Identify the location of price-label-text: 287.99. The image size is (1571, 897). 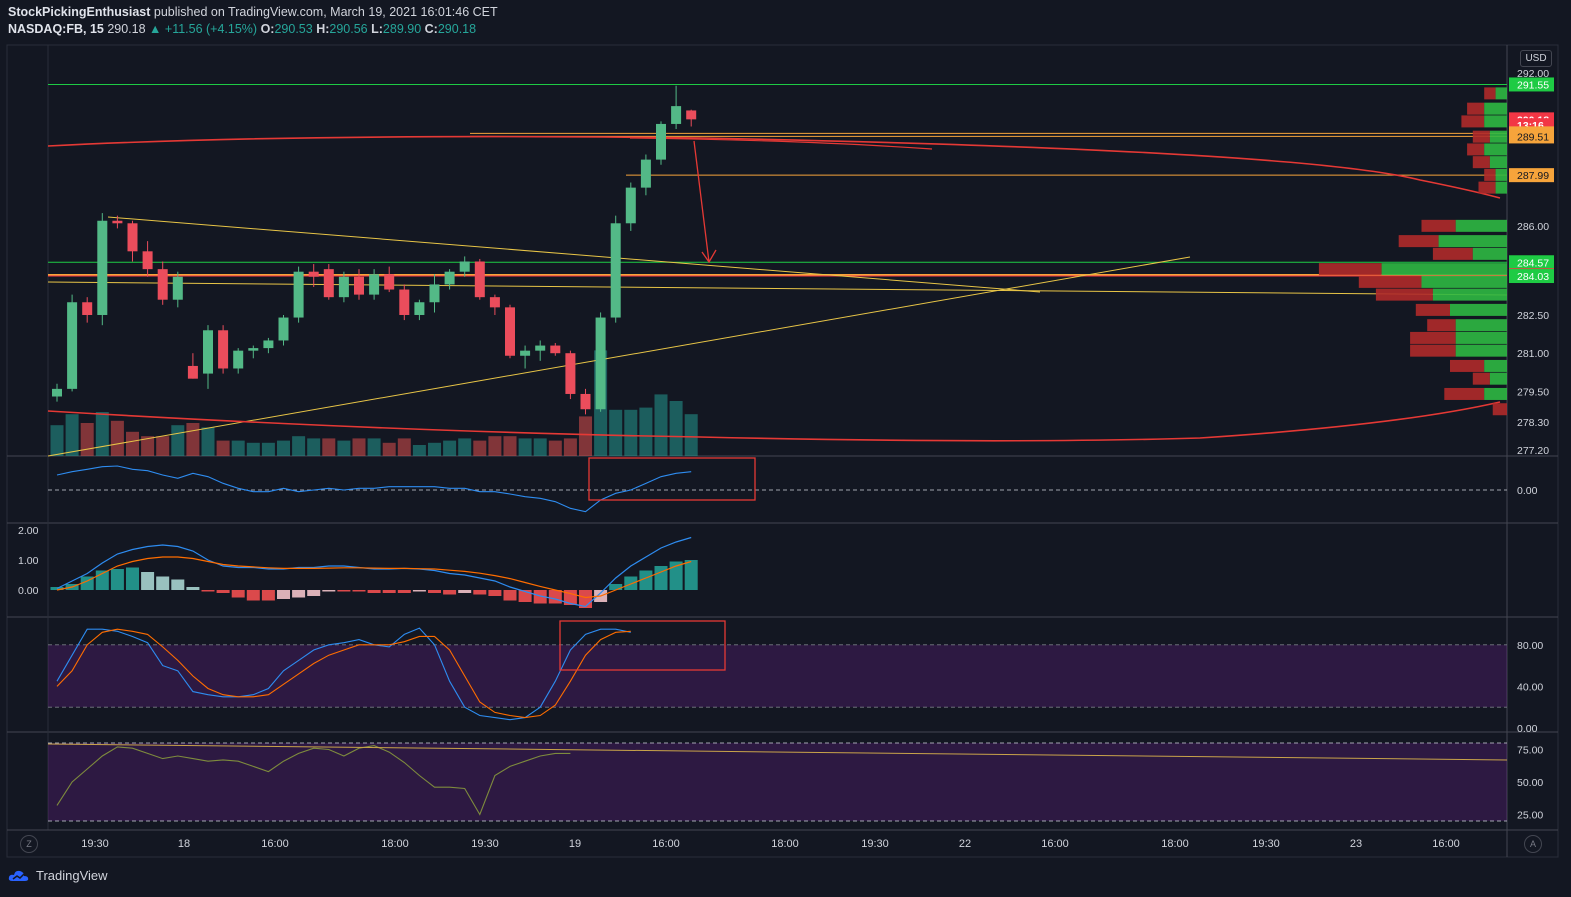
(1533, 176).